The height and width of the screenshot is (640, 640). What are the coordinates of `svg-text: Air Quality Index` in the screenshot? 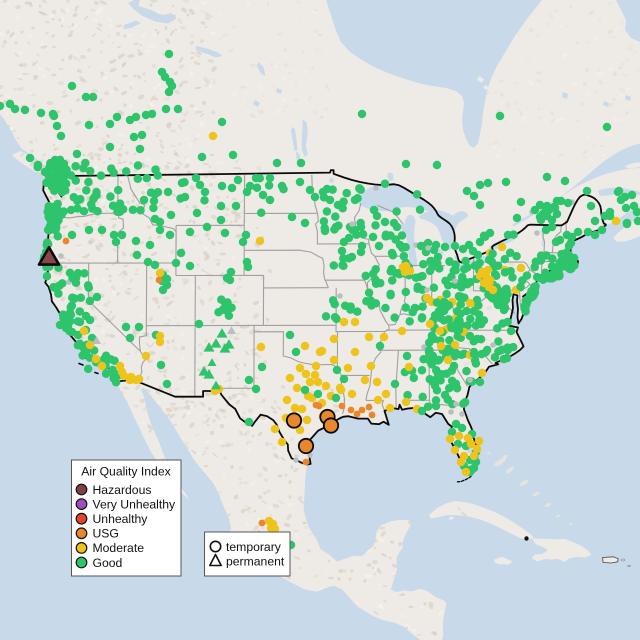 It's located at (125, 472).